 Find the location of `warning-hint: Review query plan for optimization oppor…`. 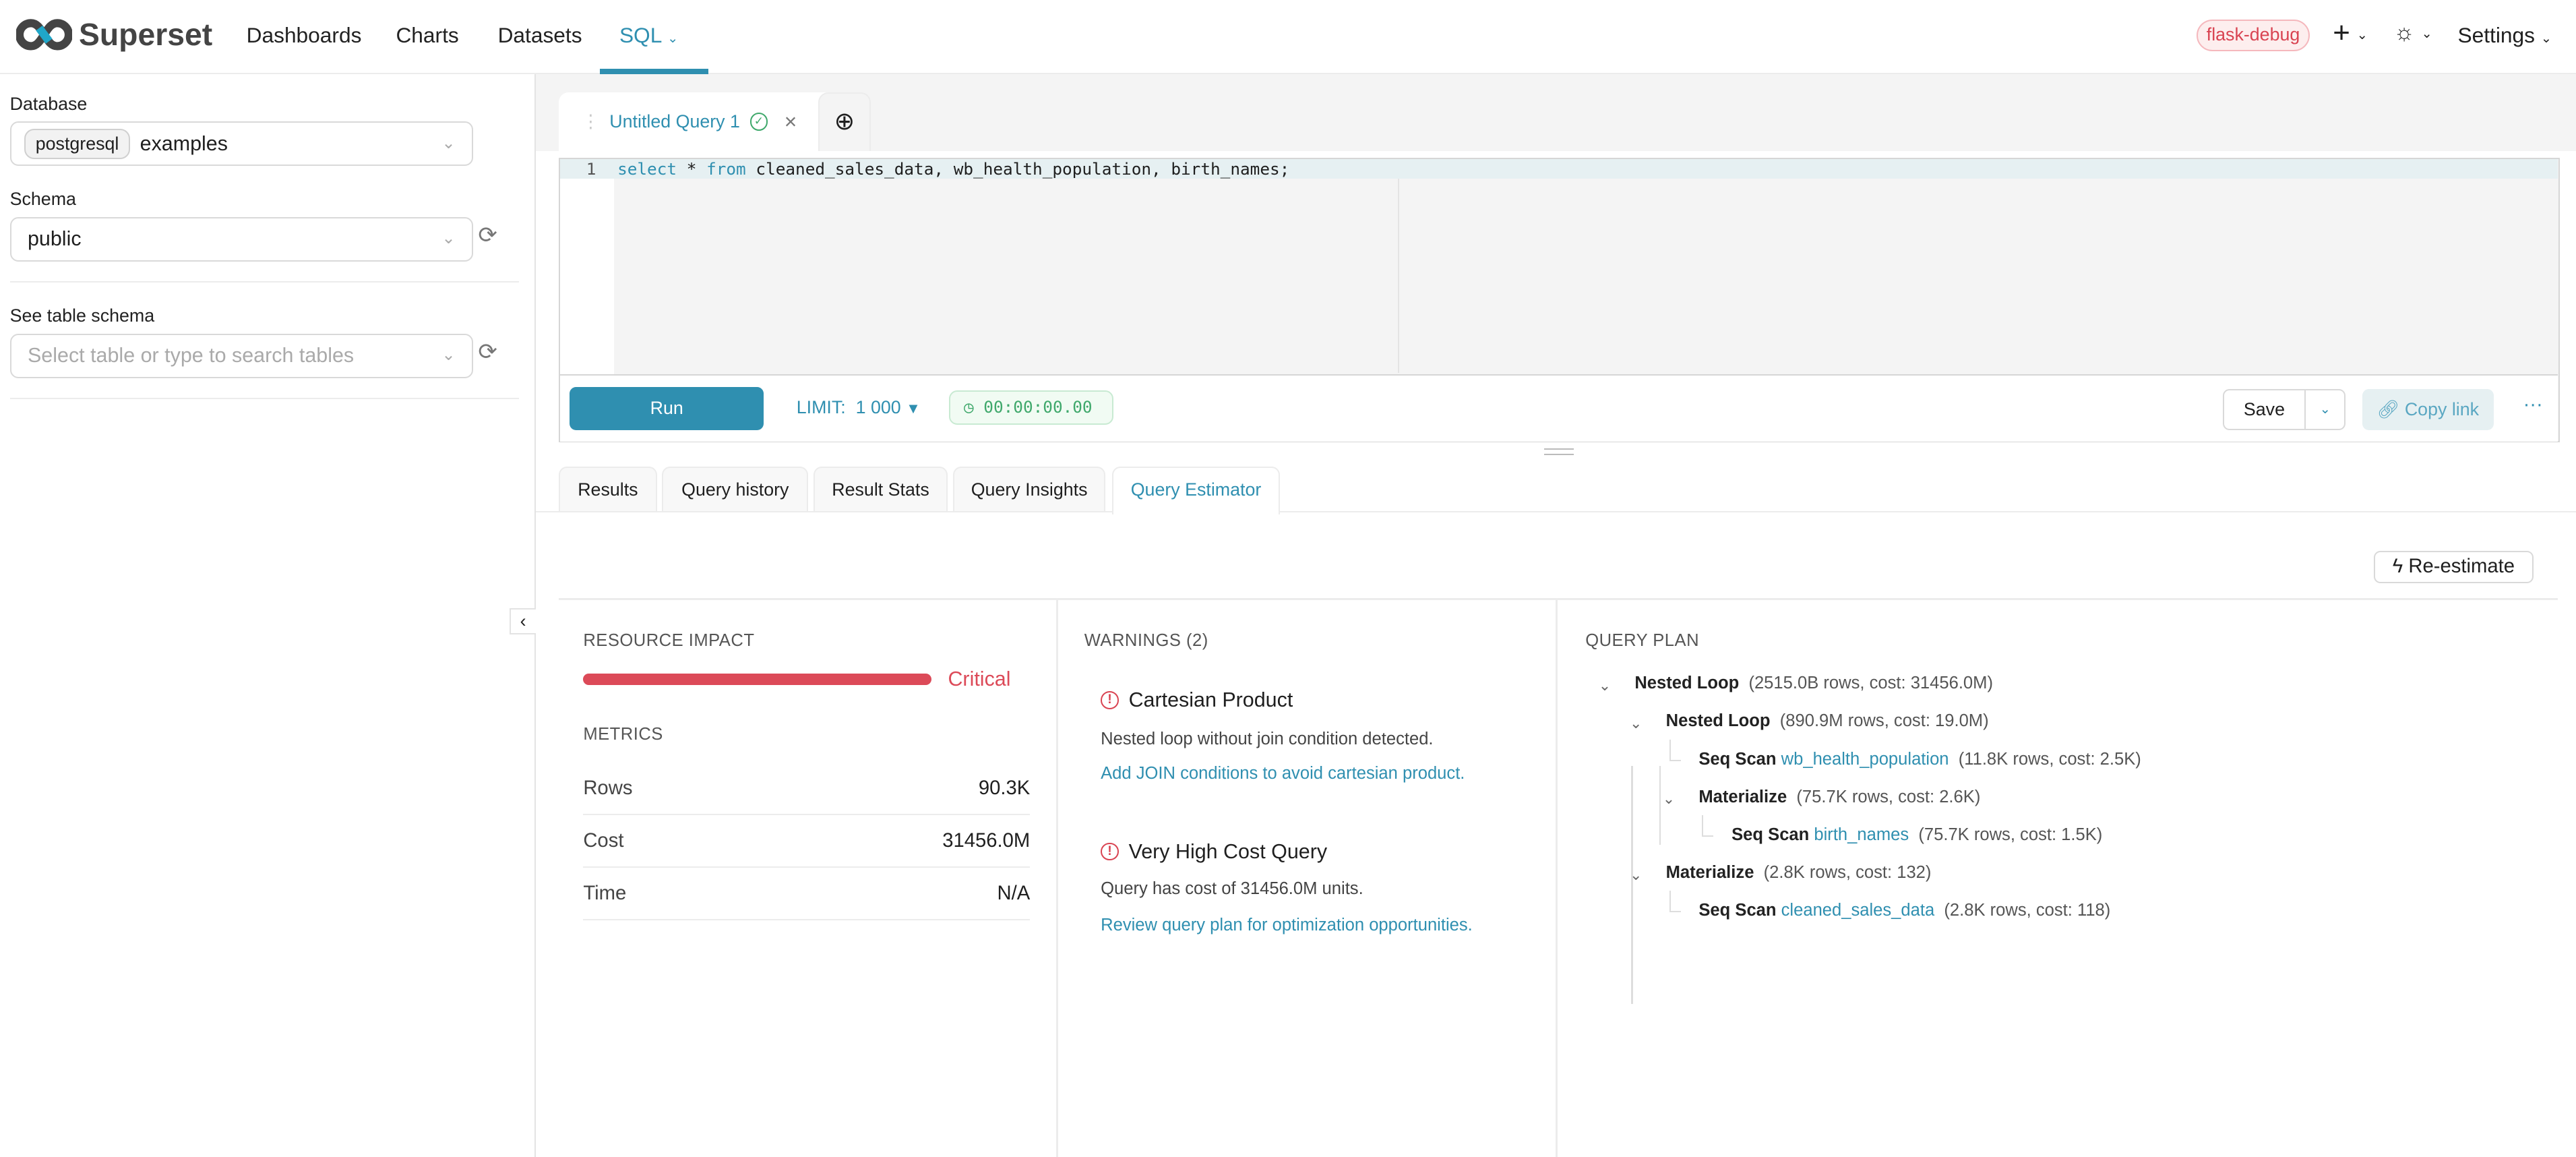

warning-hint: Review query plan for optimization oppor… is located at coordinates (1287, 924).